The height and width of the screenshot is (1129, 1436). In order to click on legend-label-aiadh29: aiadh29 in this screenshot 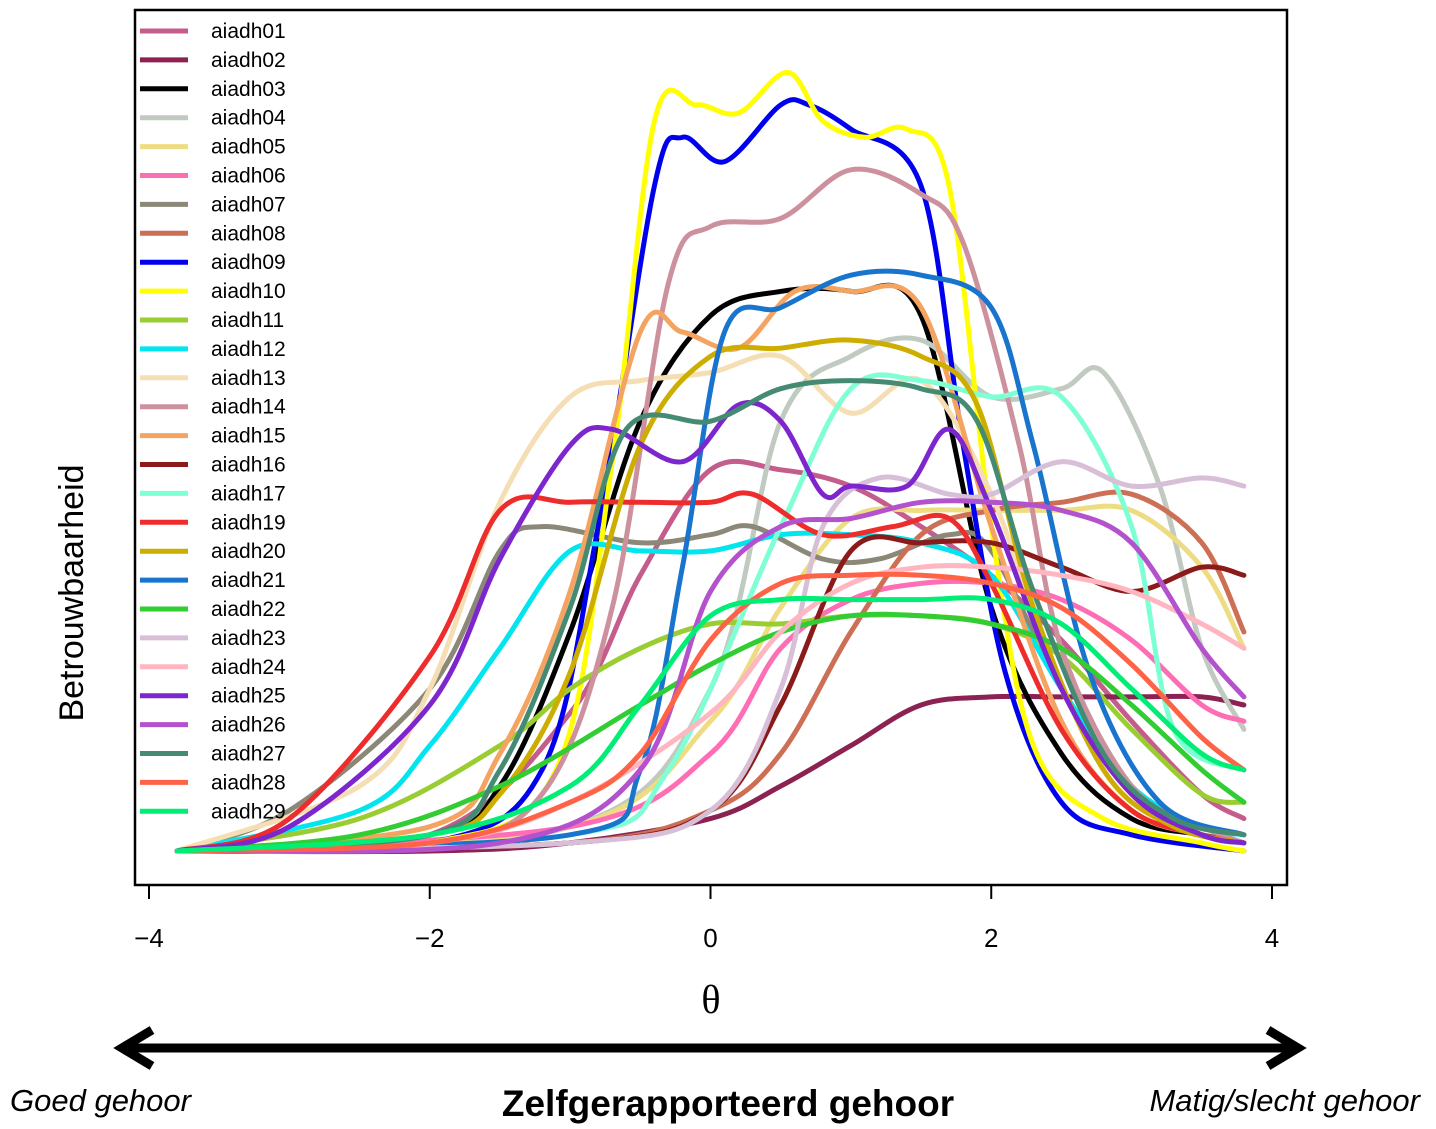, I will do `click(248, 811)`.